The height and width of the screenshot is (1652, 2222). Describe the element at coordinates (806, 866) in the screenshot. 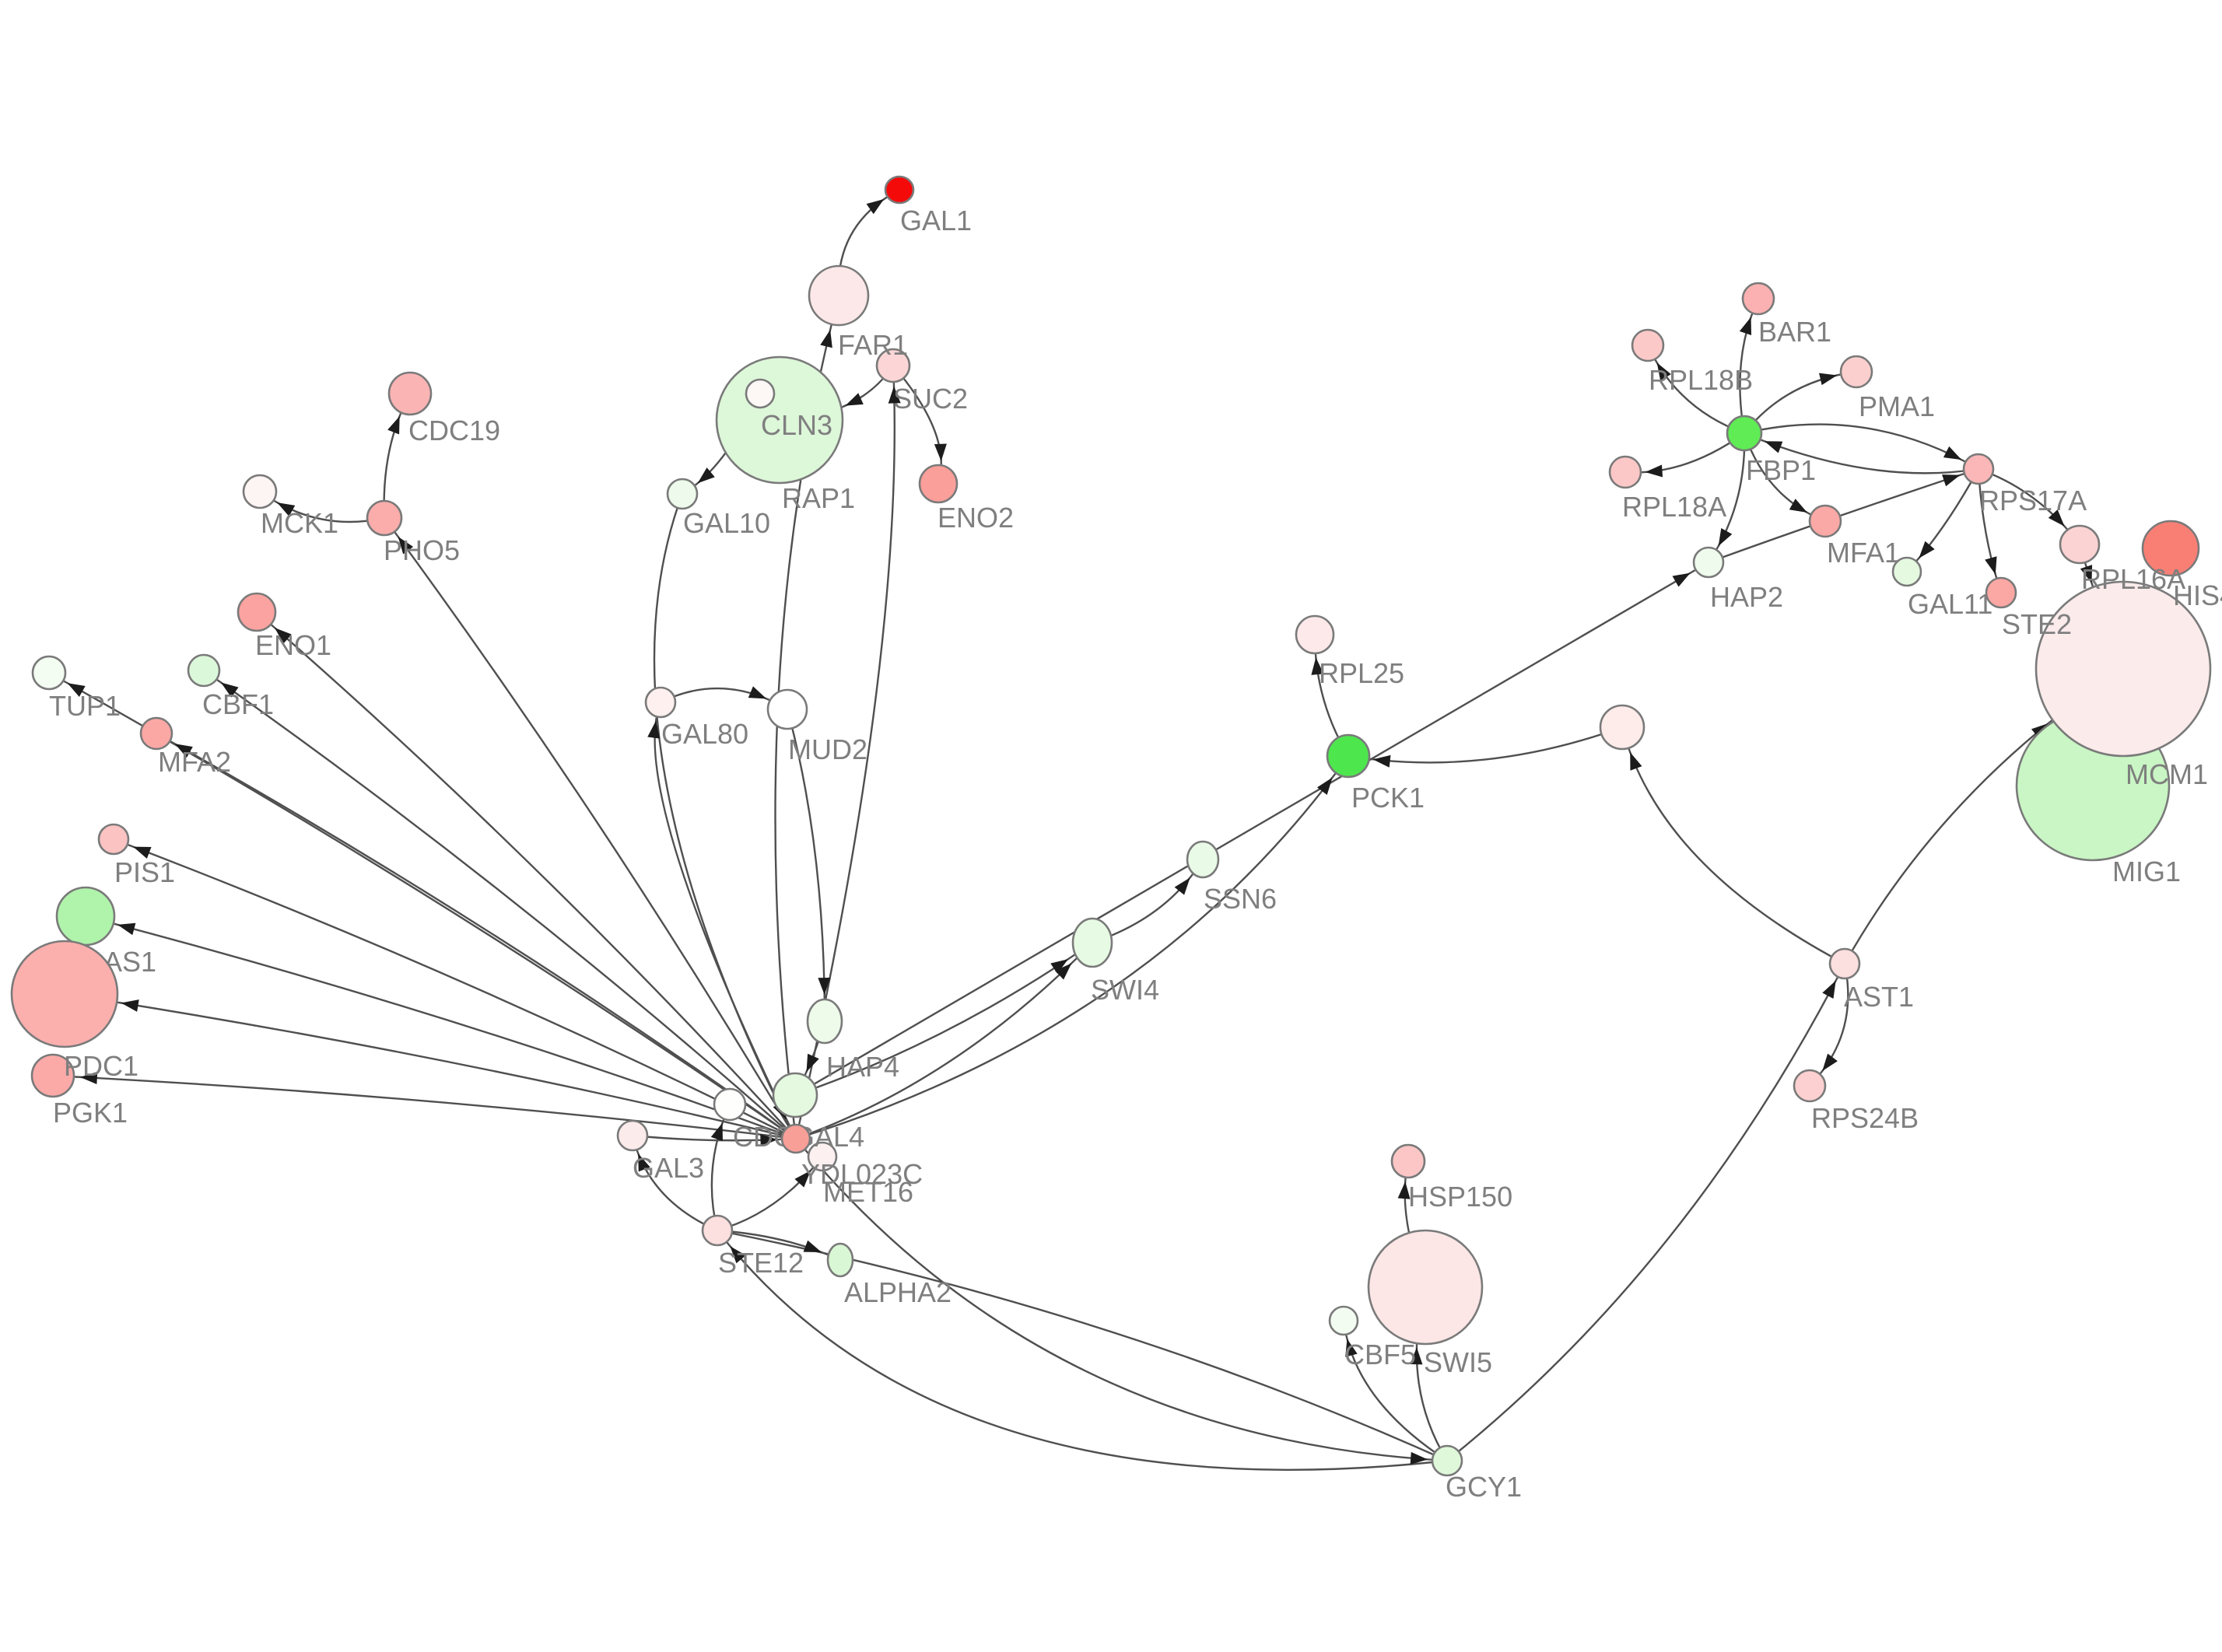

I see `edge-MUD2-HAP4` at that location.